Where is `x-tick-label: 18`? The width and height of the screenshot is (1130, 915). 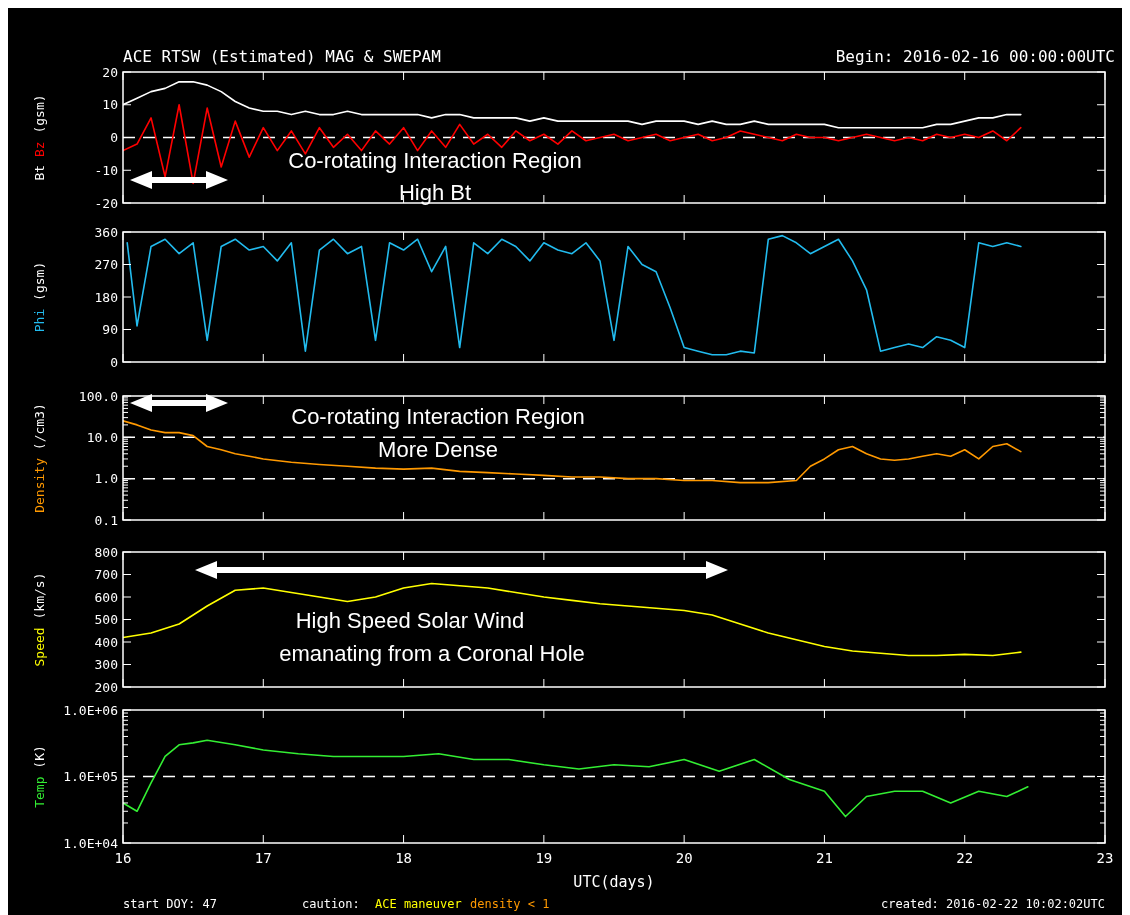 x-tick-label: 18 is located at coordinates (403, 858).